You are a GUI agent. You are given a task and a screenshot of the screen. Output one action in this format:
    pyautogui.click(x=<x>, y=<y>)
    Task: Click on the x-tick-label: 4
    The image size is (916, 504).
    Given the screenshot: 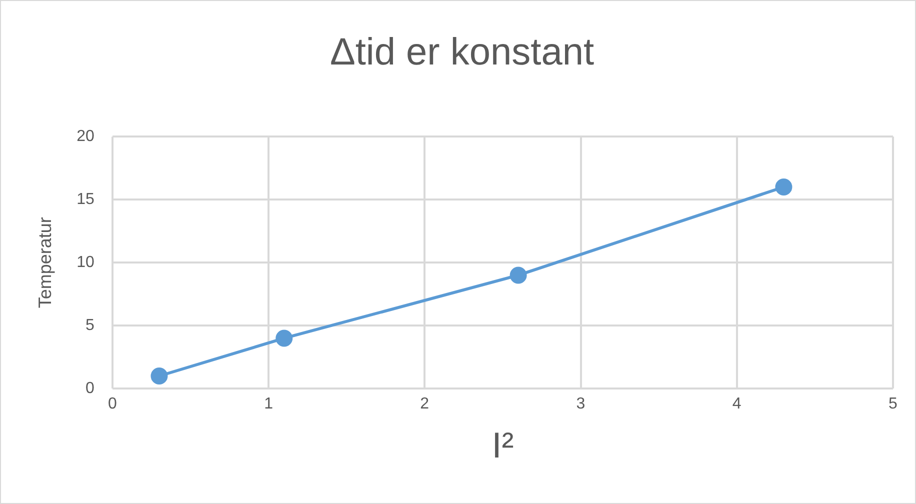 What is the action you would take?
    pyautogui.click(x=737, y=404)
    